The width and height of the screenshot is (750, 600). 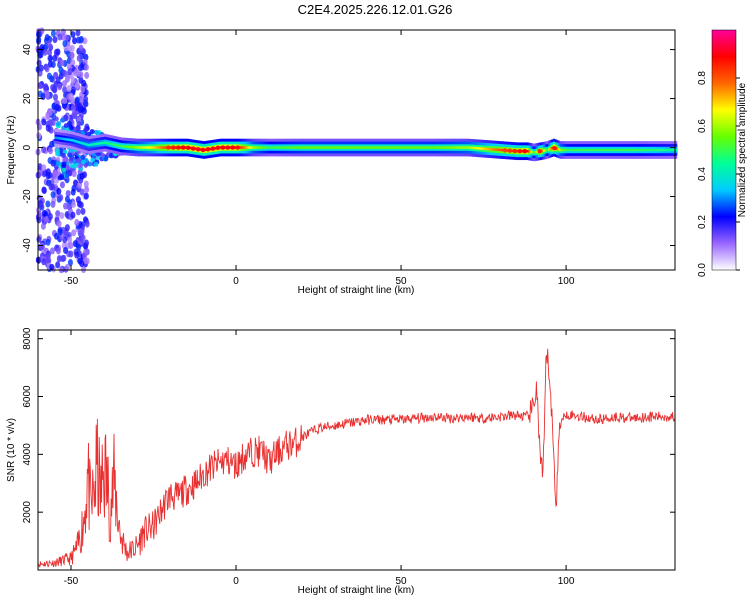 What do you see at coordinates (702, 270) in the screenshot?
I see `colorbar-tick-label: 0.0` at bounding box center [702, 270].